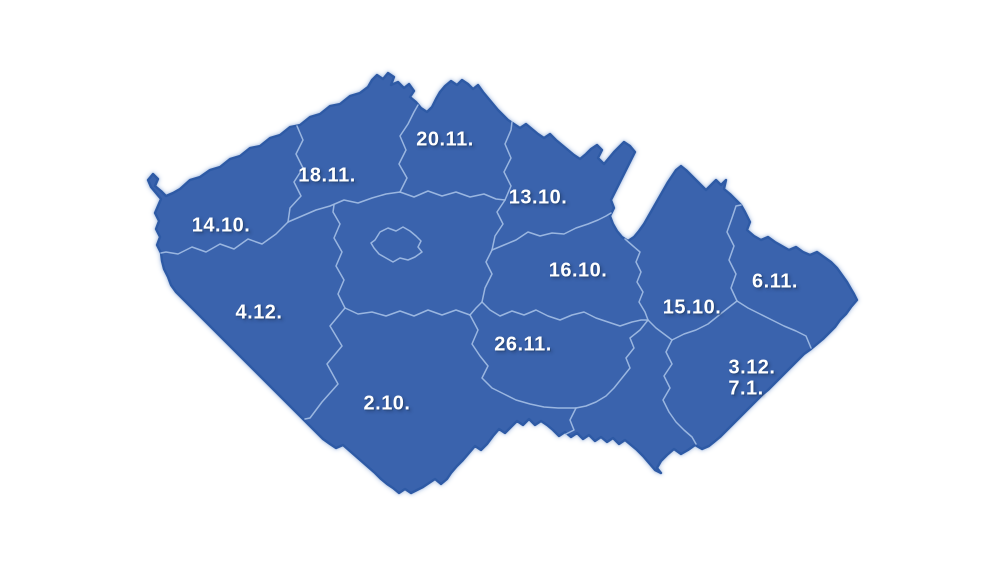 Image resolution: width=1000 pixels, height=564 pixels. I want to click on border-liberecky-stredocesky, so click(452, 195).